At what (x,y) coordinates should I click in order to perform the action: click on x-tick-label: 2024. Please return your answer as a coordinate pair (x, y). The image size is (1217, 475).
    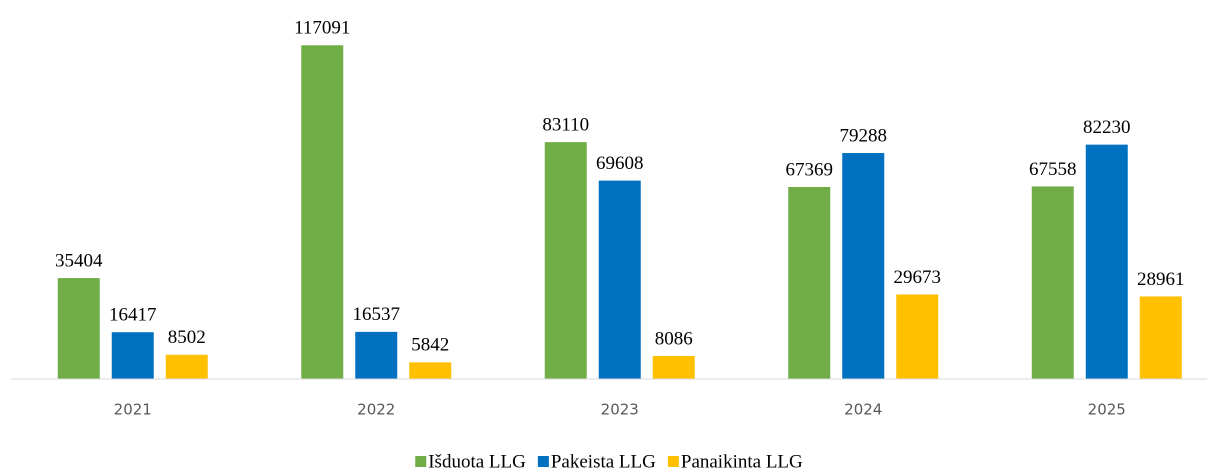
    Looking at the image, I should click on (863, 410).